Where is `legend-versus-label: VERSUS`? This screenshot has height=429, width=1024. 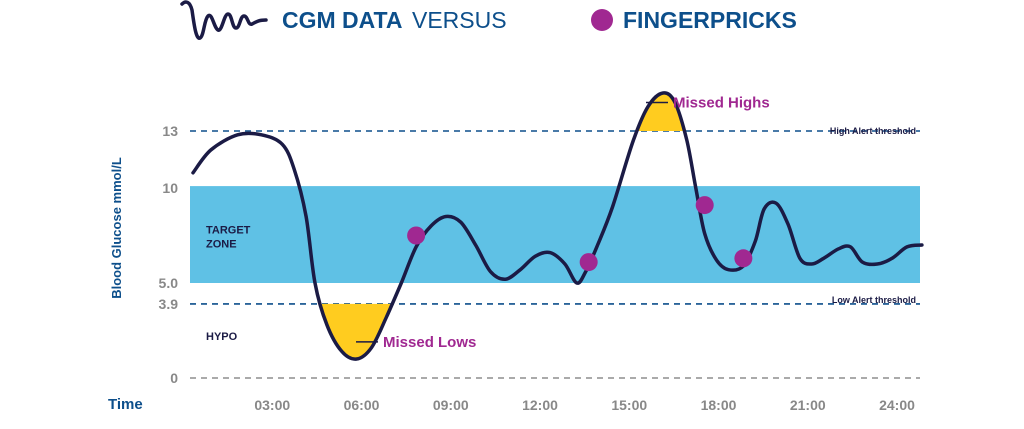
legend-versus-label: VERSUS is located at coordinates (459, 20).